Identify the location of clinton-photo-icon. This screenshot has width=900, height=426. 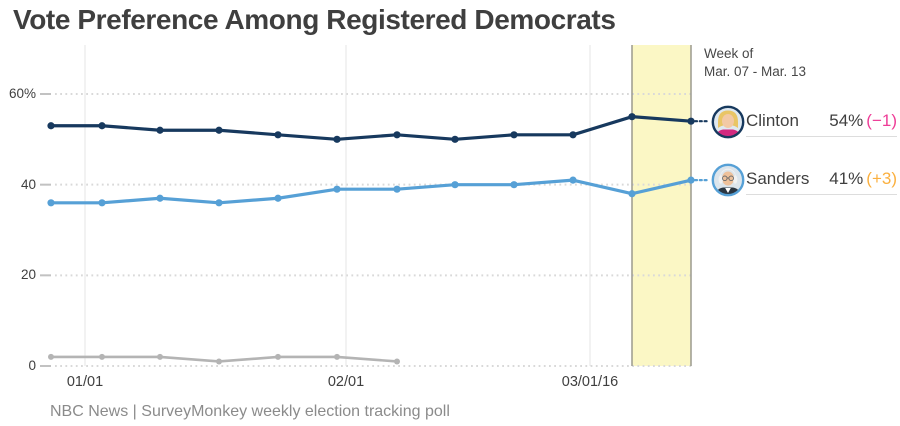
(728, 122).